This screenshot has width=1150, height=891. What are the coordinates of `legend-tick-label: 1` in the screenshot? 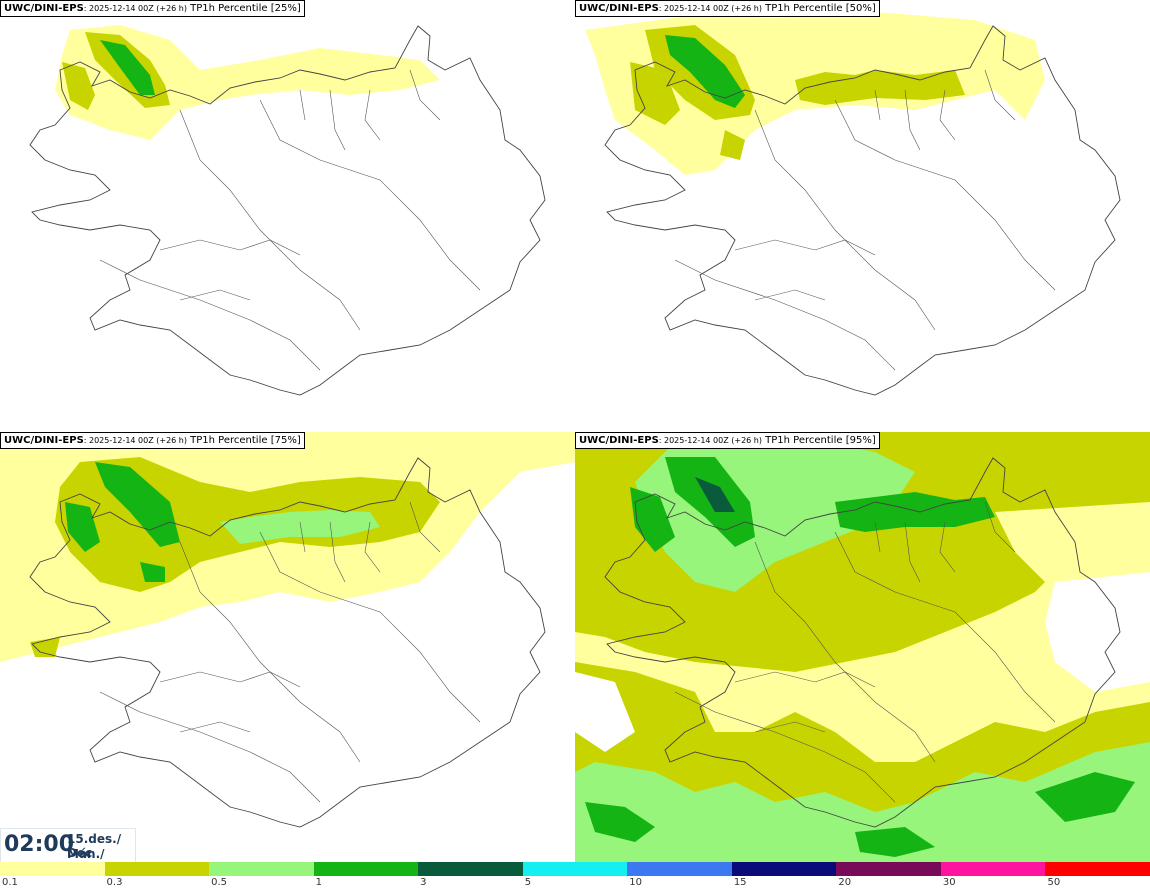 It's located at (318, 882).